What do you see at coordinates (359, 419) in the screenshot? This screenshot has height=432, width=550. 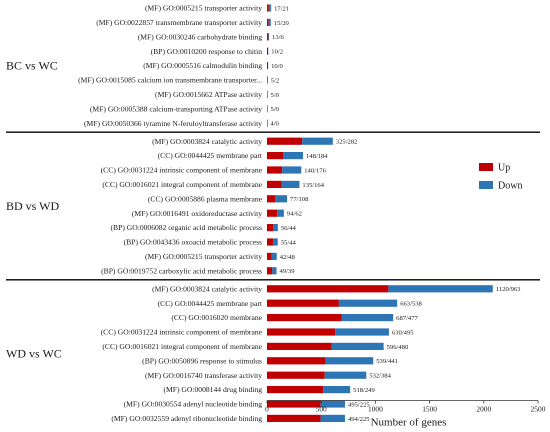 I see `count-label: 494/225` at bounding box center [359, 419].